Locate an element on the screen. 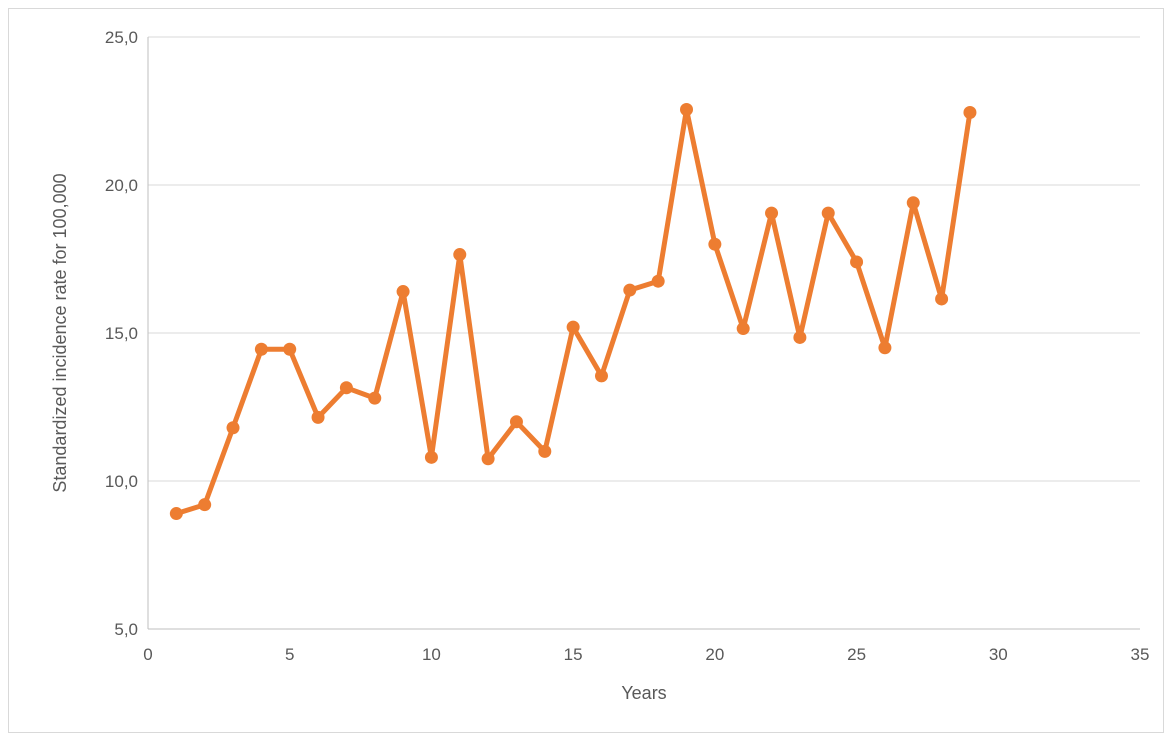 This screenshot has width=1173, height=742. y-tick-label: 5,0 is located at coordinates (126, 629).